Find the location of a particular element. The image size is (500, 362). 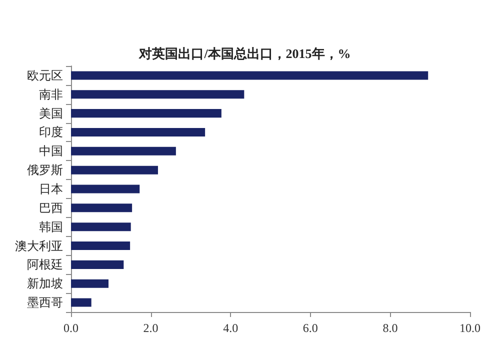

y-tick-label: 墨西哥 is located at coordinates (45, 303).